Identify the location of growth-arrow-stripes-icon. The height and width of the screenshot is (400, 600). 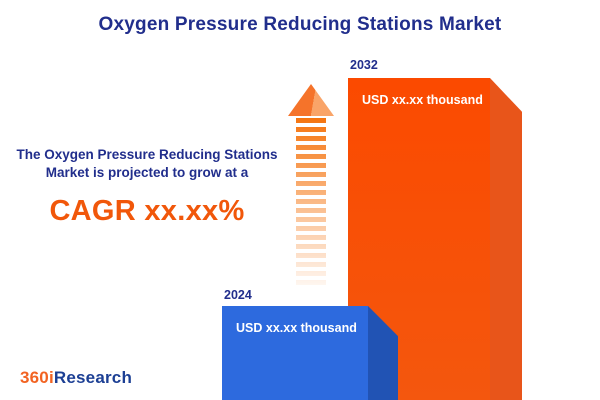
(311, 202).